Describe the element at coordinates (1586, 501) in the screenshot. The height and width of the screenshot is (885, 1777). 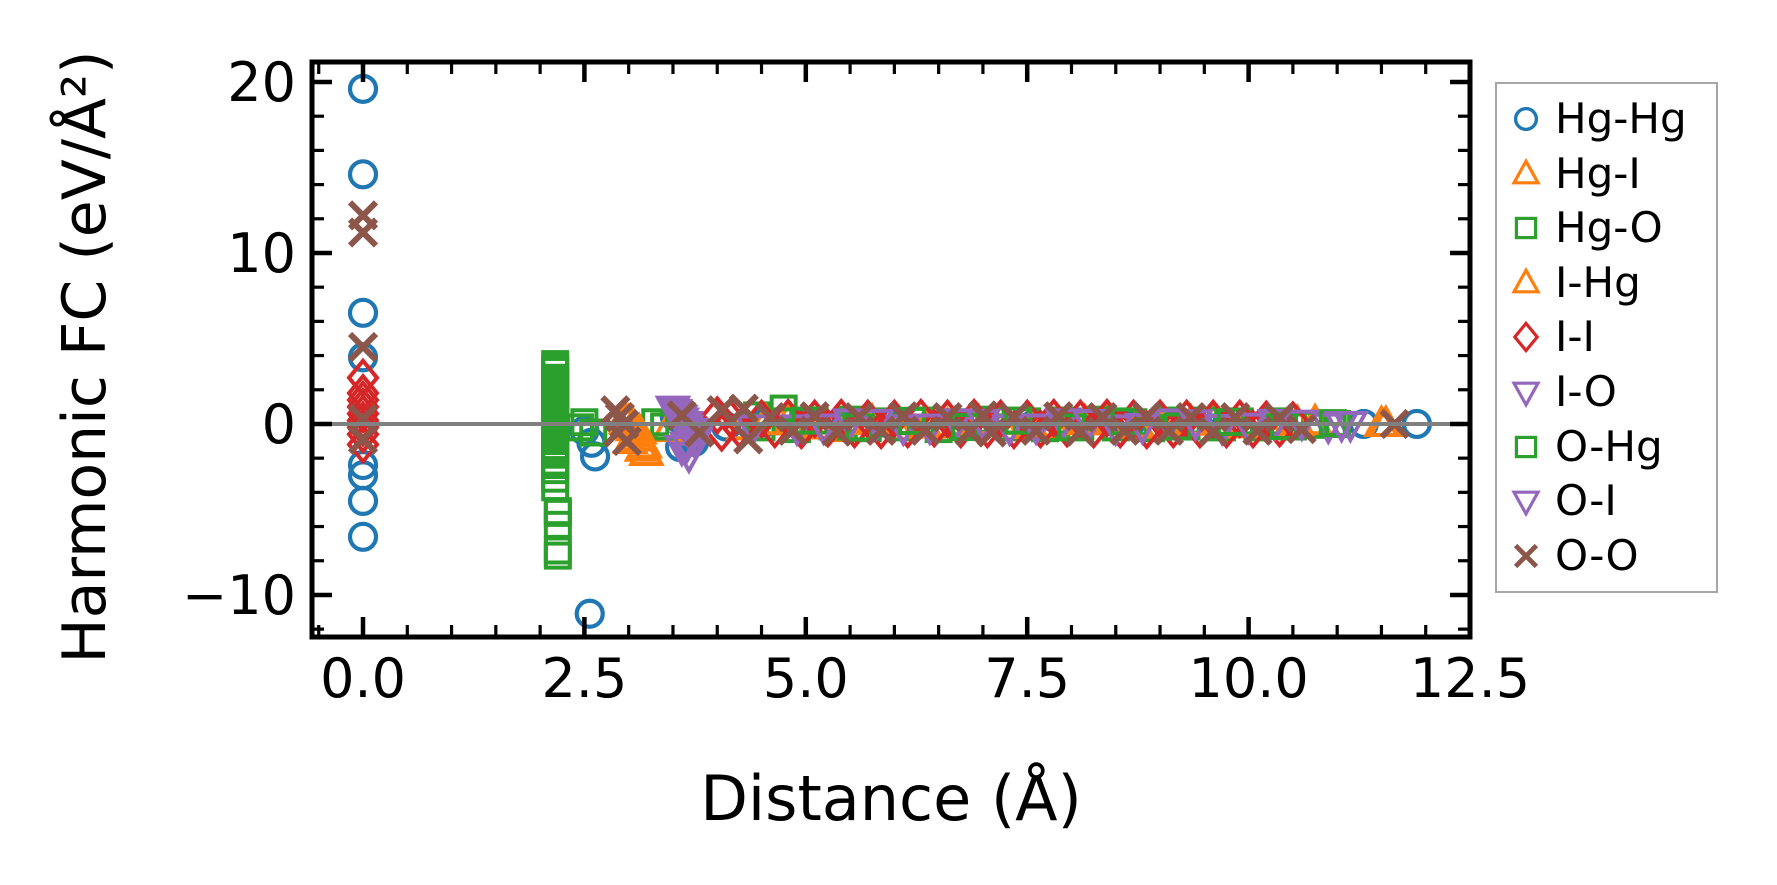
I see `legend-label: O-I` at that location.